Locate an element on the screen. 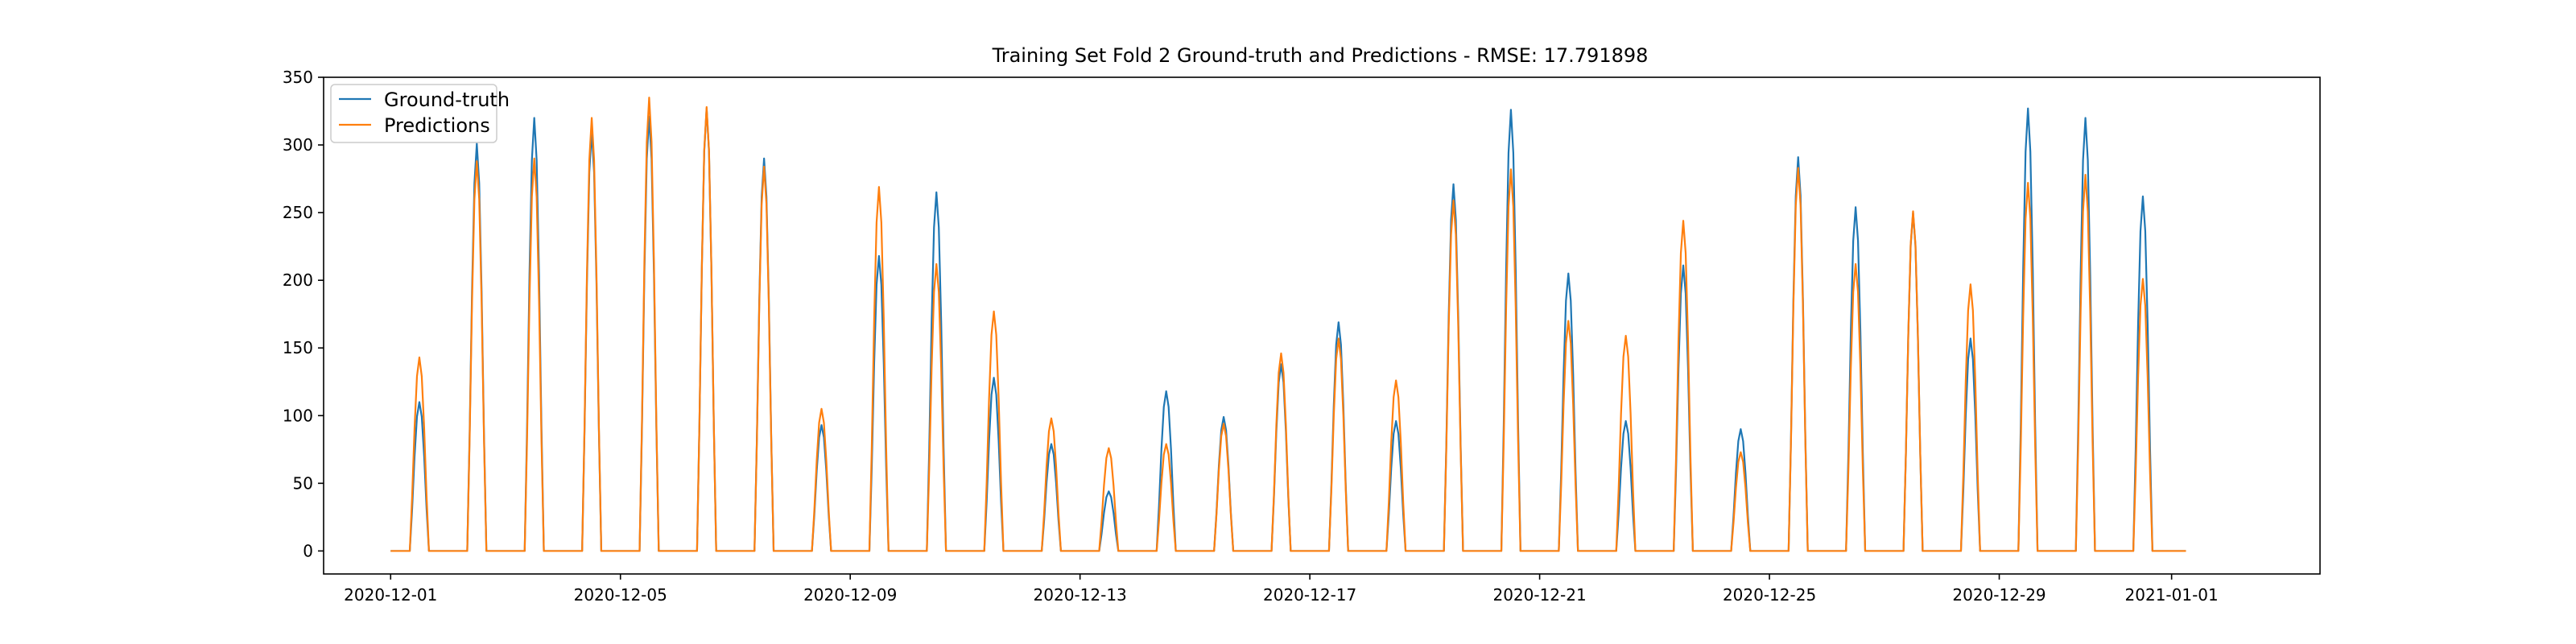 Image resolution: width=2576 pixels, height=644 pixels. x-tick-label: 2021-01-01 is located at coordinates (2172, 595).